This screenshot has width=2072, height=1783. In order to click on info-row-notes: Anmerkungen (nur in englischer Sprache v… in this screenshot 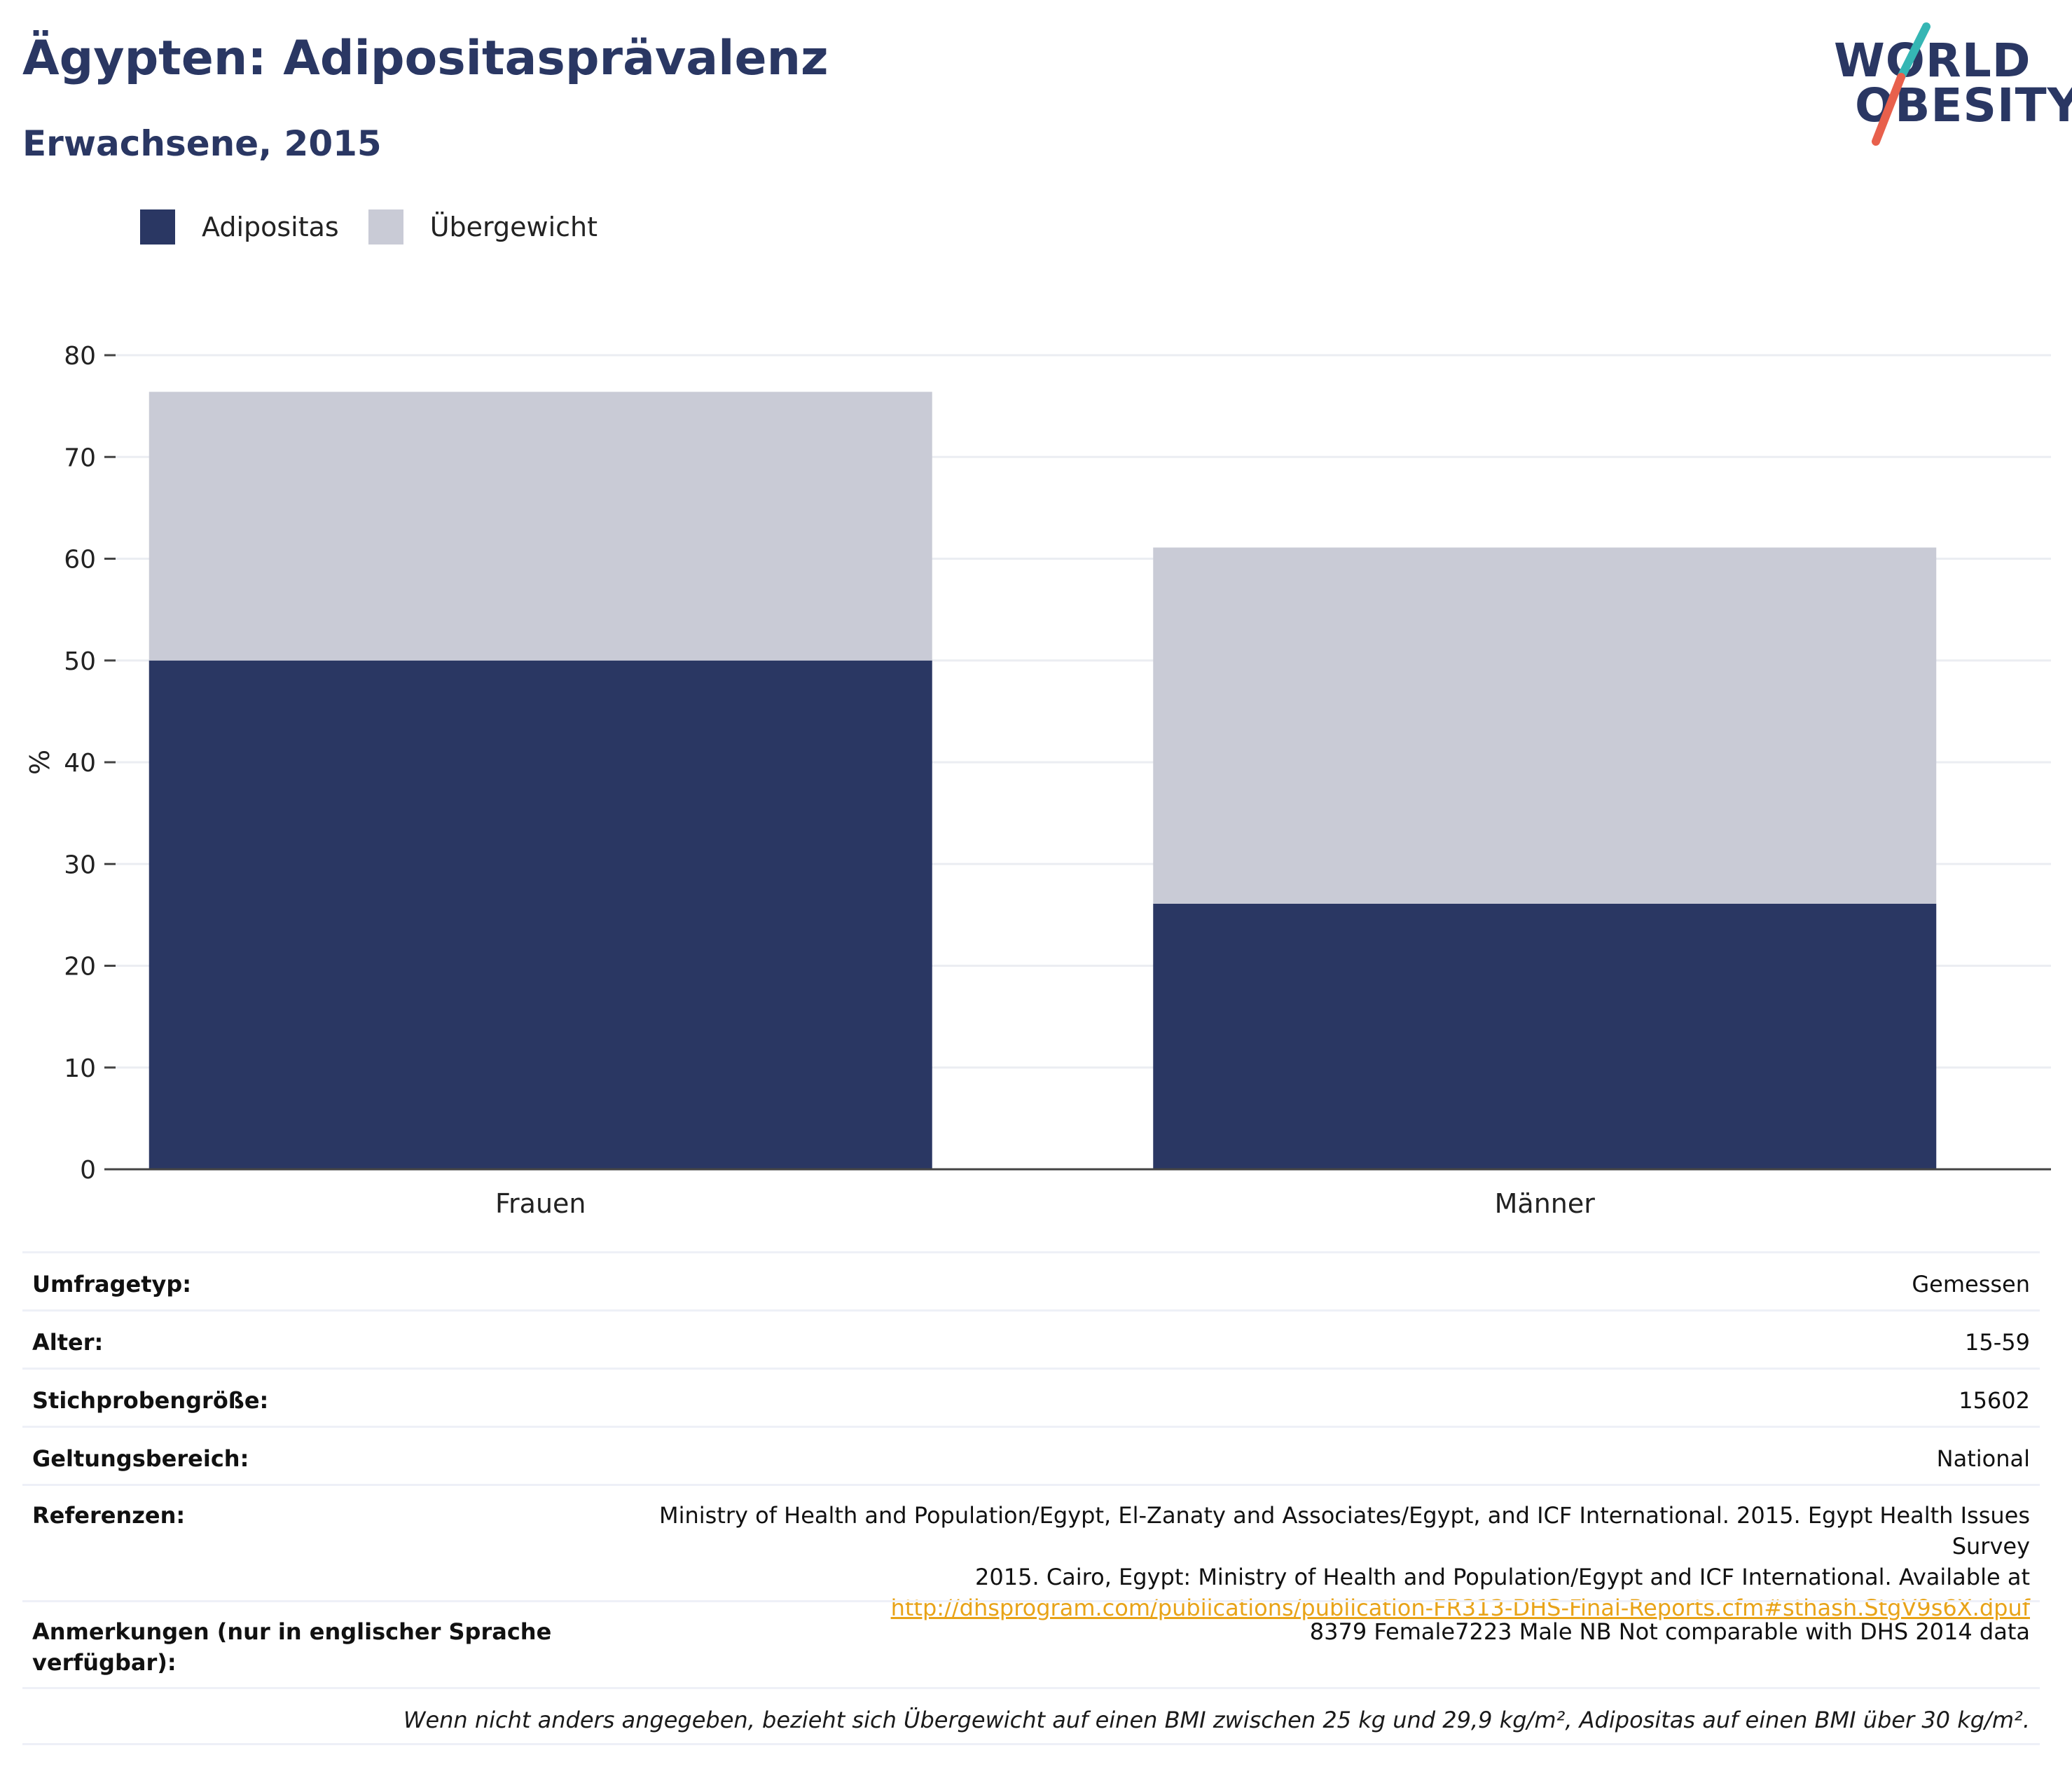, I will do `click(1031, 1643)`.